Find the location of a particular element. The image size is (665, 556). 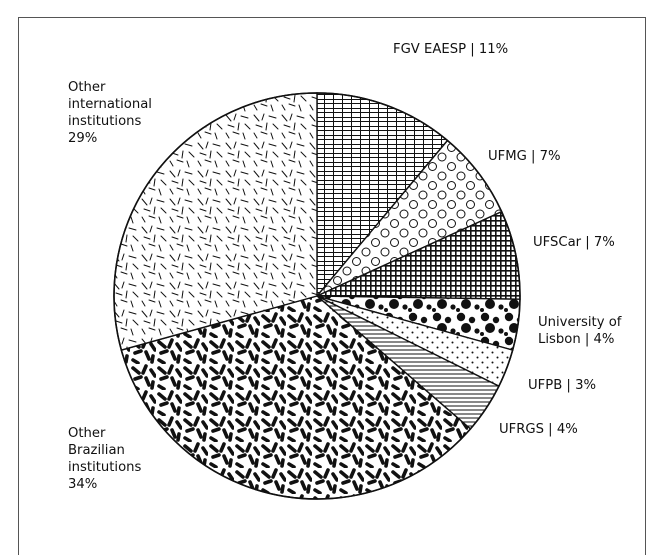

slice-label-line: UFMG | 7% is located at coordinates (524, 156).